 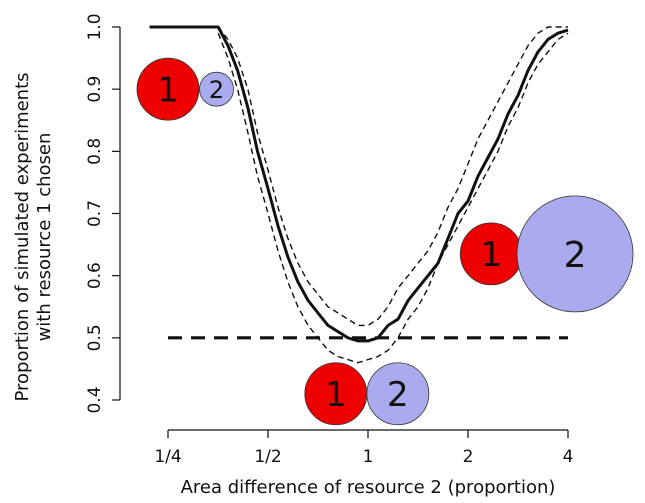 I want to click on y-tick-label: 0.6, so click(x=95, y=275).